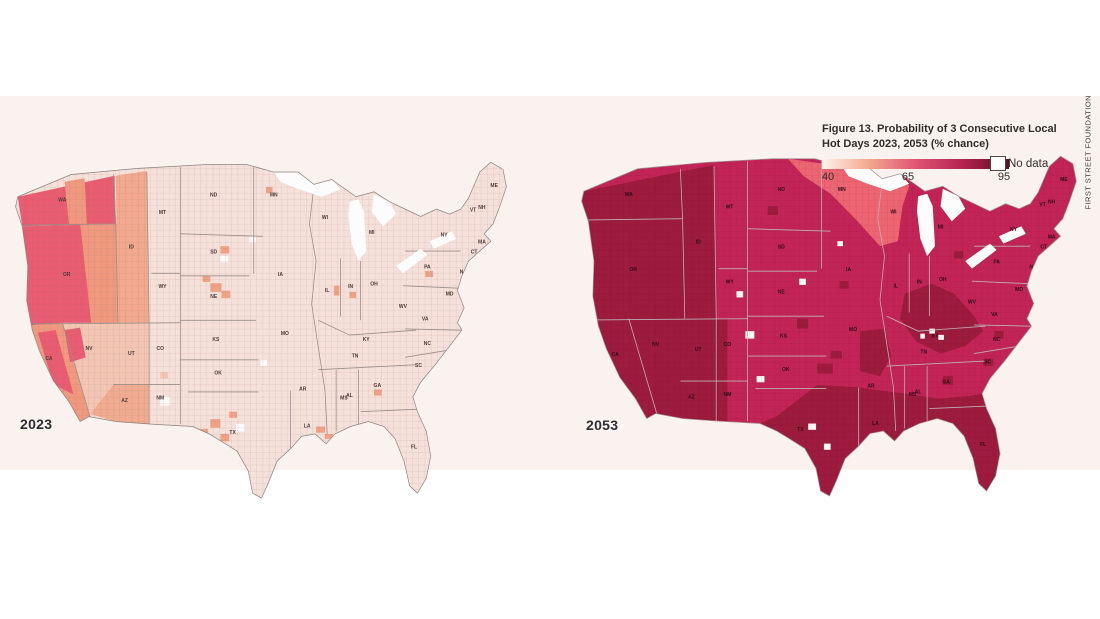 The height and width of the screenshot is (619, 1100). Describe the element at coordinates (828, 177) in the screenshot. I see `legend-tick-min: 40` at that location.